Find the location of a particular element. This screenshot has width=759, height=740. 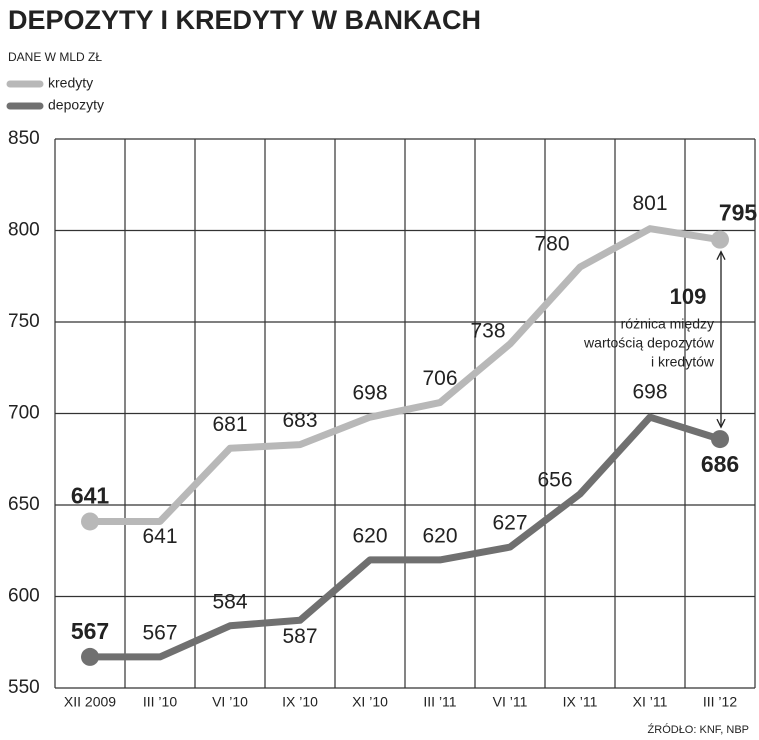

difference-value: 109 is located at coordinates (688, 296).